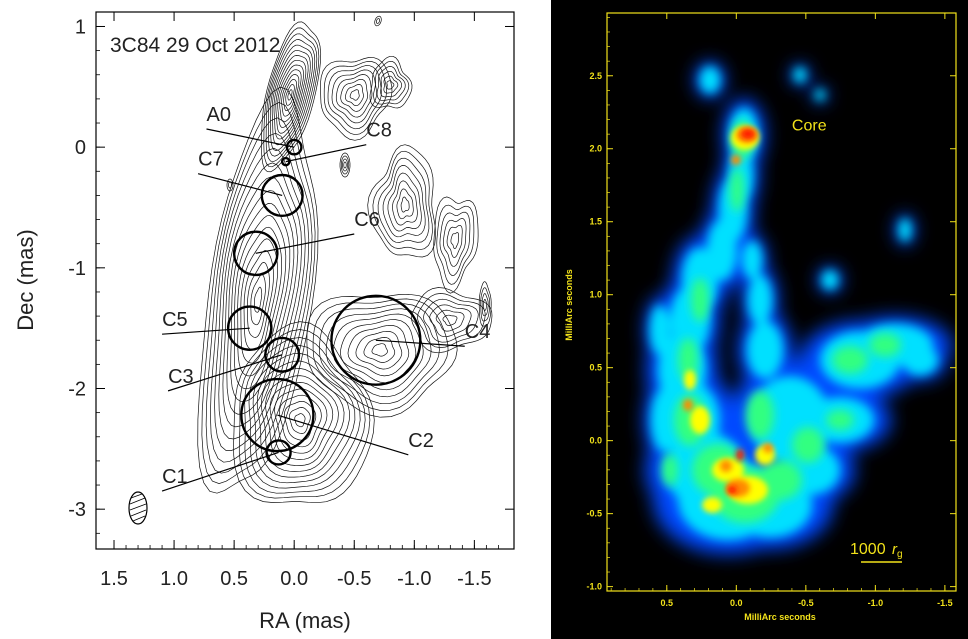 Image resolution: width=968 pixels, height=639 pixels. Describe the element at coordinates (876, 603) in the screenshot. I see `x-tick-label: -1.0` at that location.